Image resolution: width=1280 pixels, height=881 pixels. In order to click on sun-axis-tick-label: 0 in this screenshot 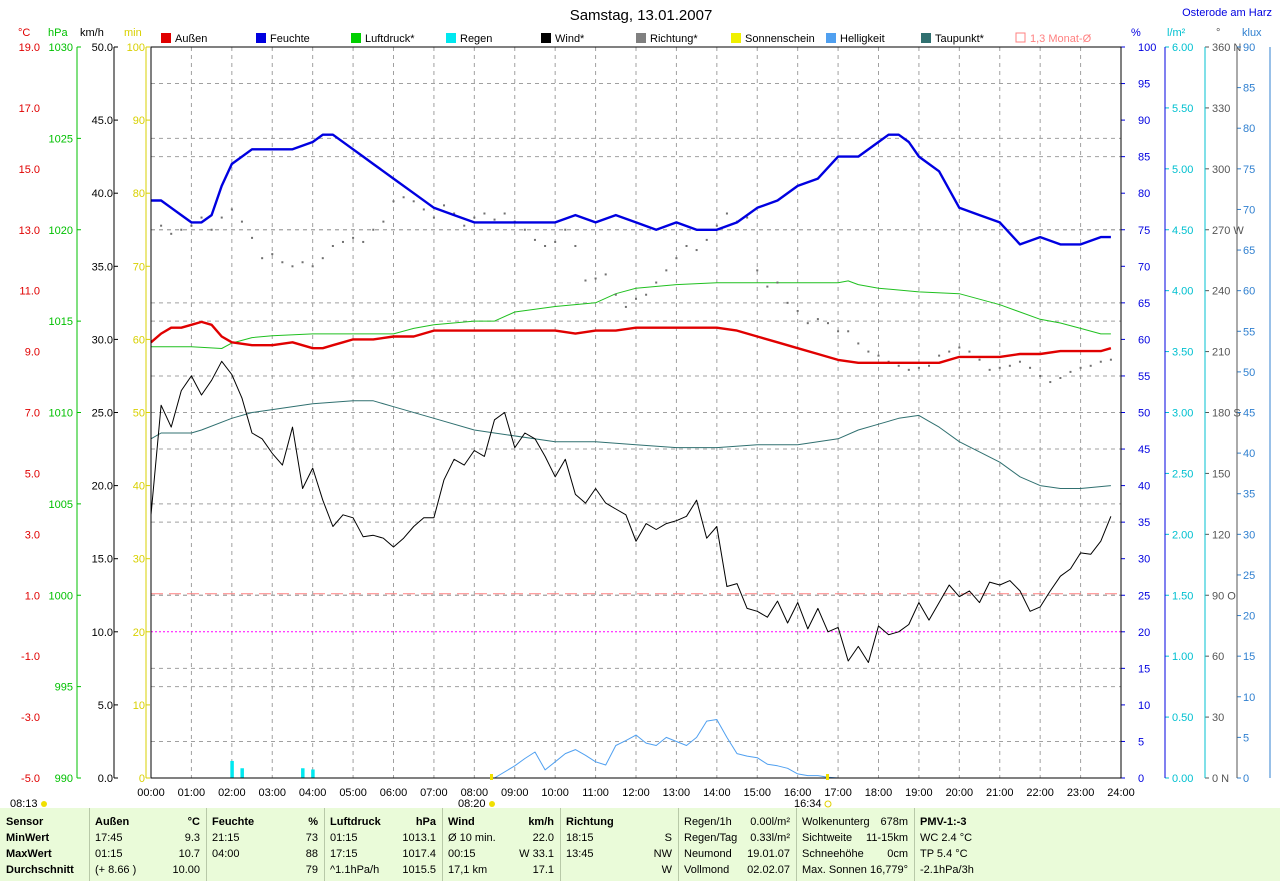, I will do `click(142, 779)`.